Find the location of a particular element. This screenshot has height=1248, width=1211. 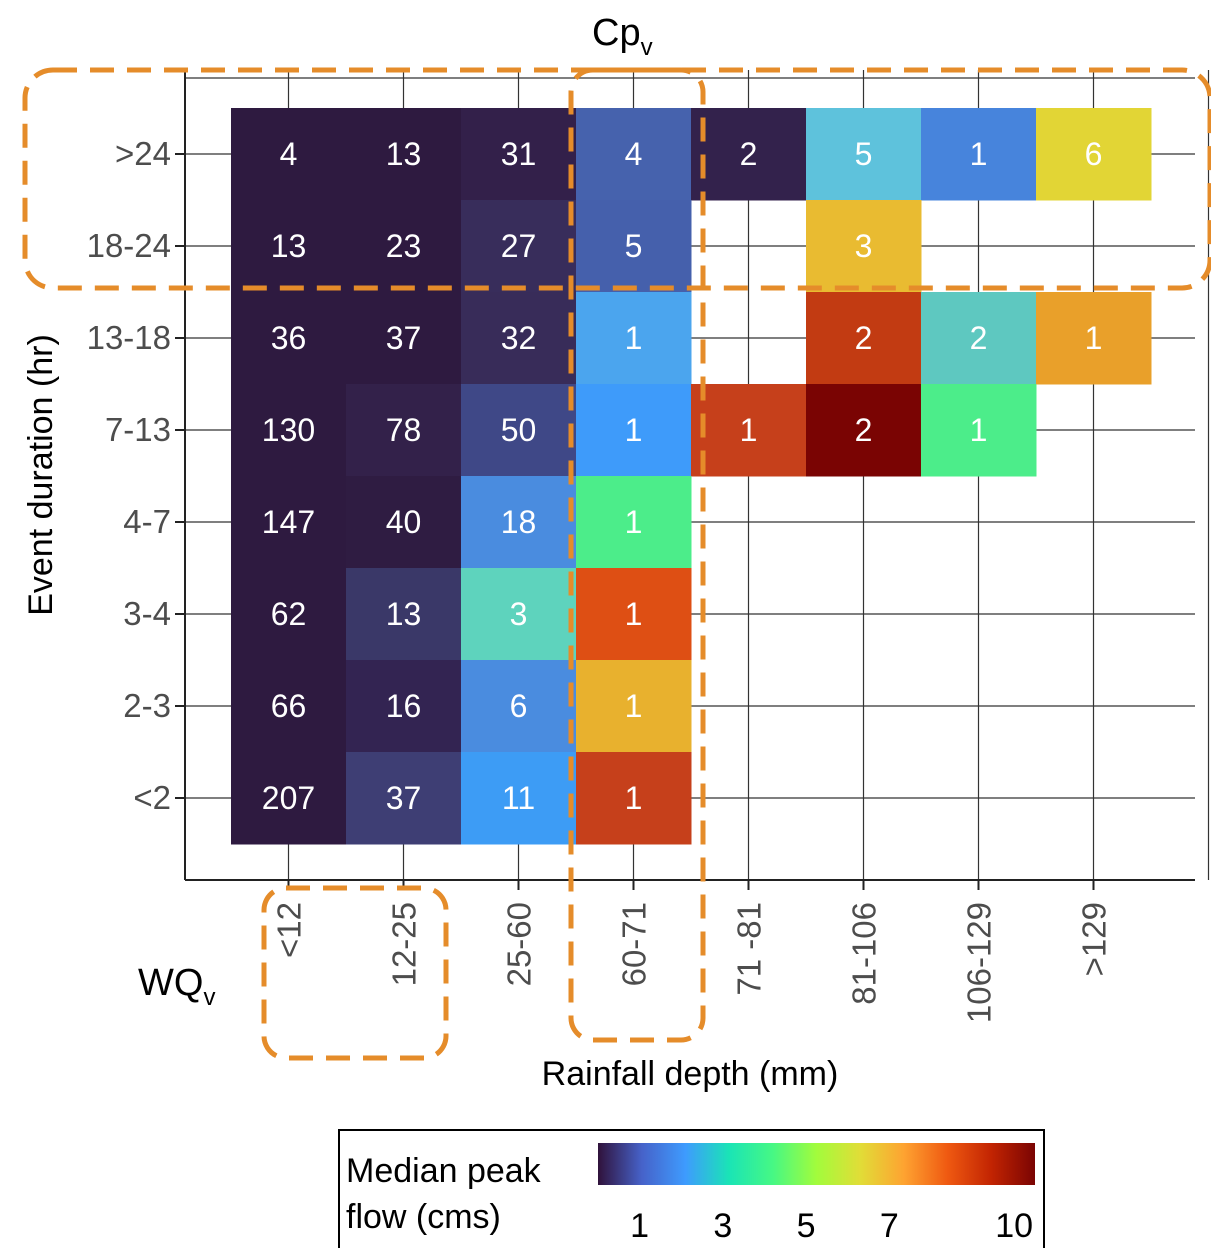

y-tick-label: 2-3 is located at coordinates (147, 705).